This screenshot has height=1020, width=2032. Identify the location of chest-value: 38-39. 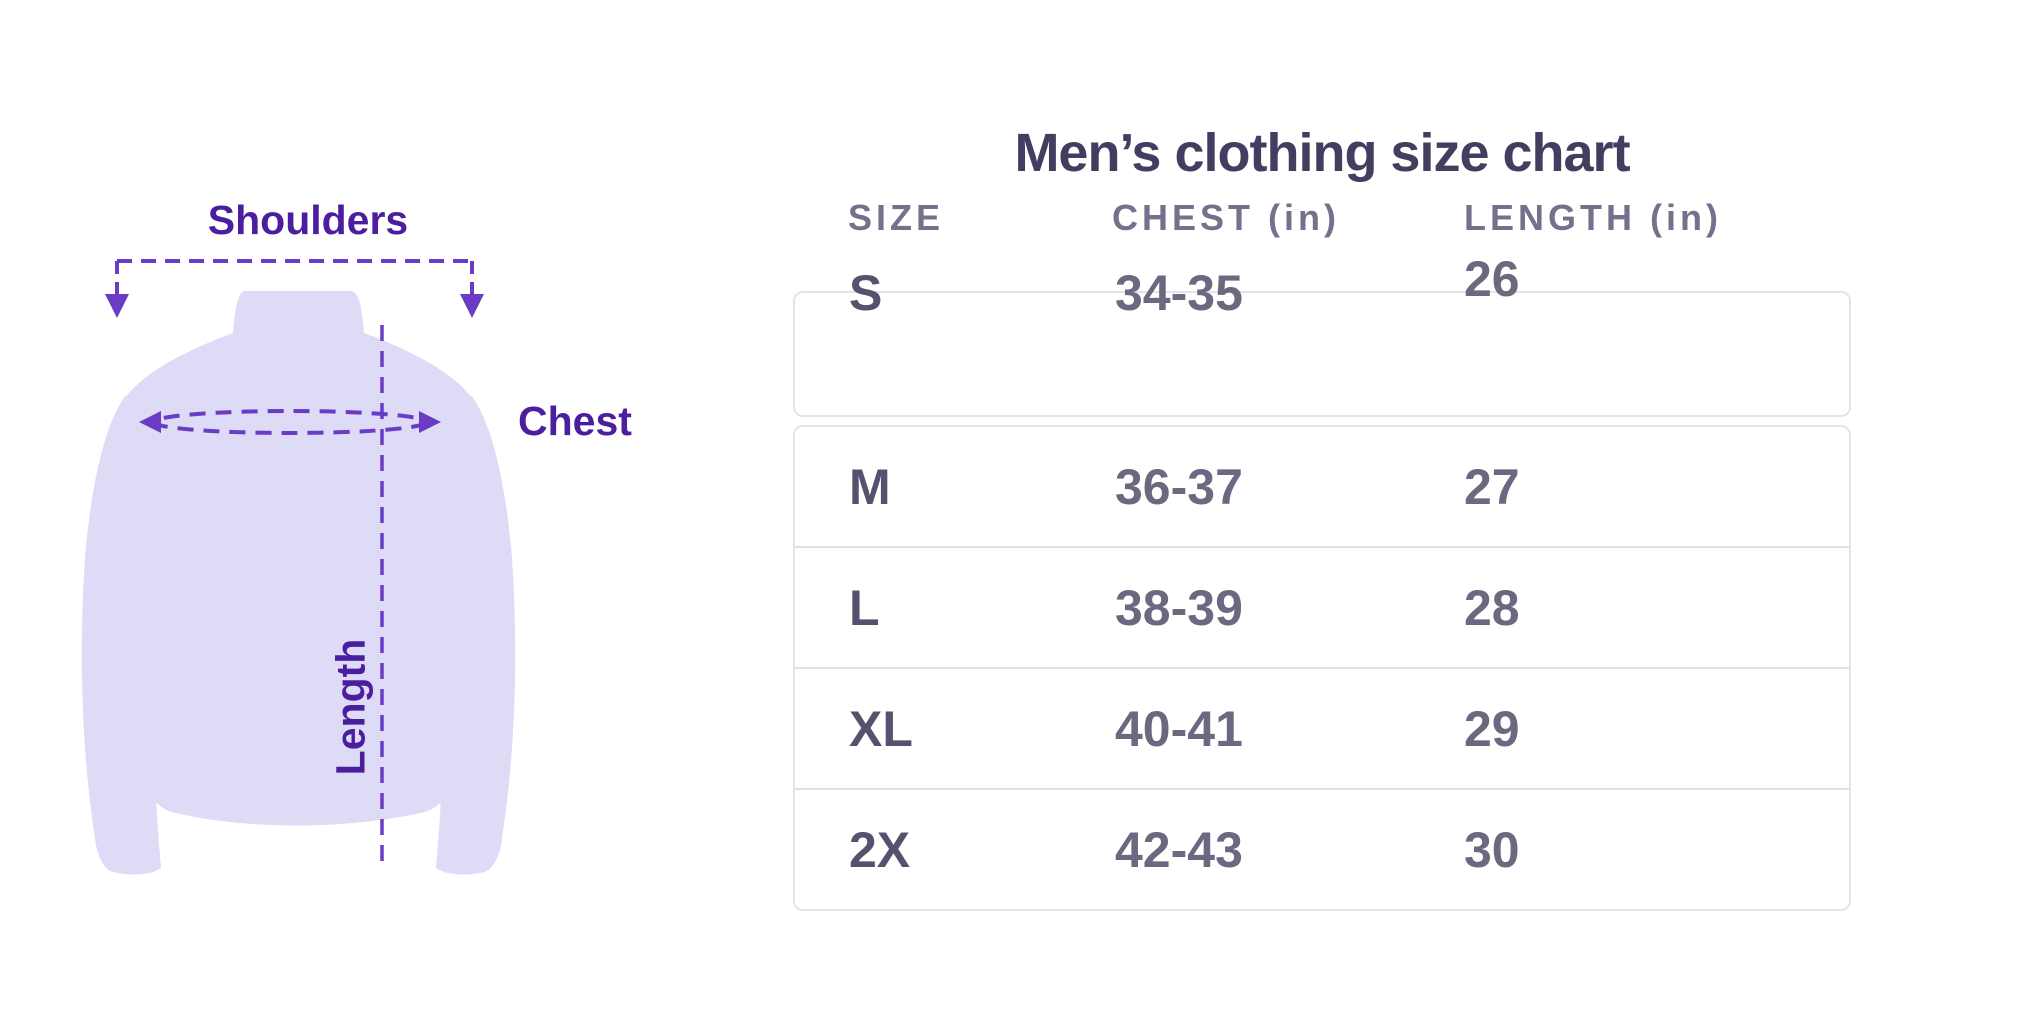
(1179, 607).